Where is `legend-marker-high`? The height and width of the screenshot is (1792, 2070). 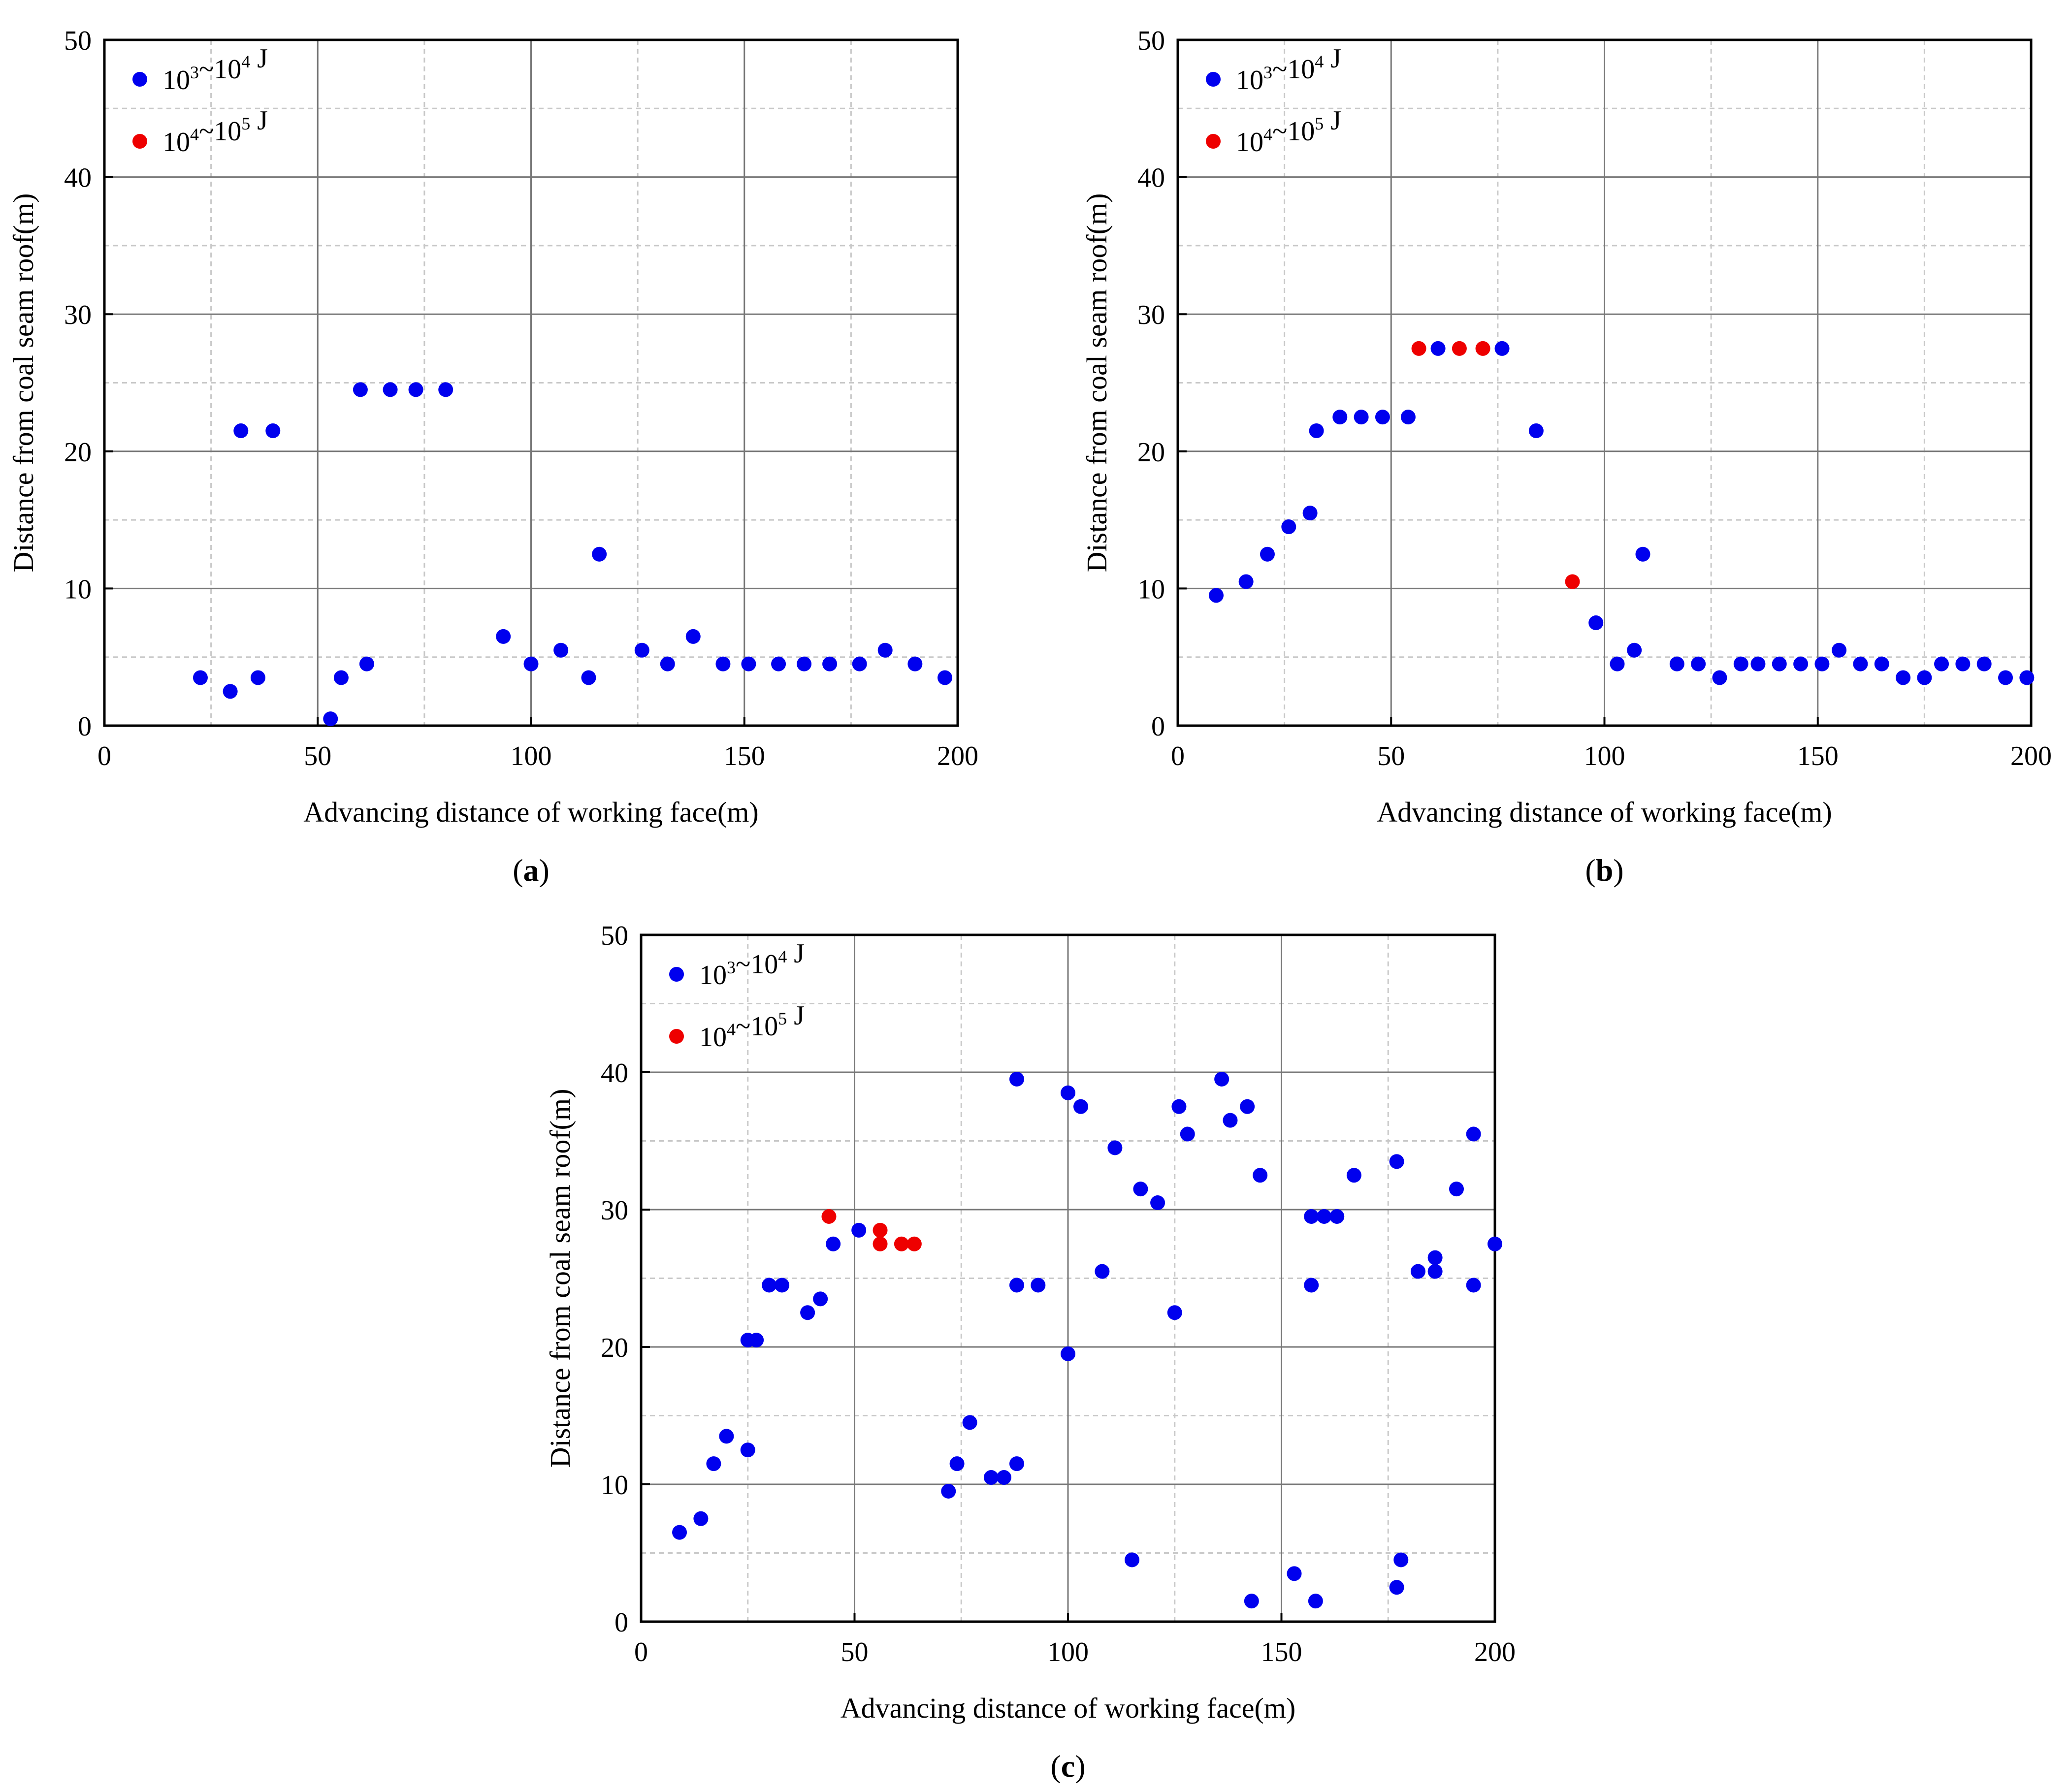 legend-marker-high is located at coordinates (676, 1036).